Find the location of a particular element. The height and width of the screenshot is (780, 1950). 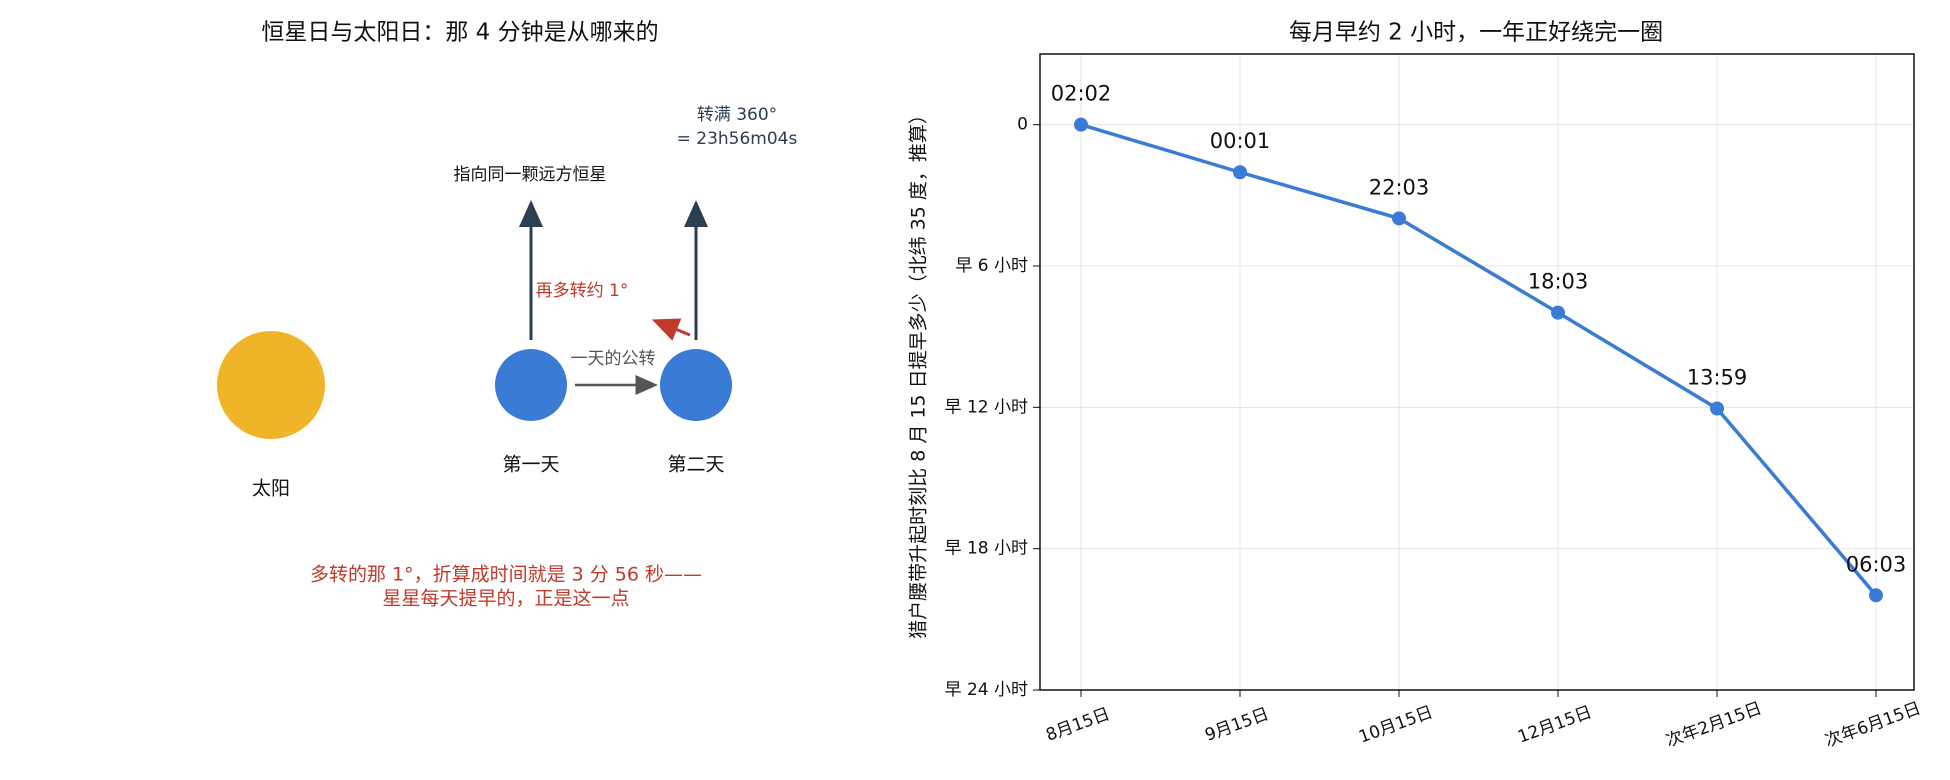

note: 多转的那 1°，折算成时间就是 3 分 56 秒—— is located at coordinates (506, 575).